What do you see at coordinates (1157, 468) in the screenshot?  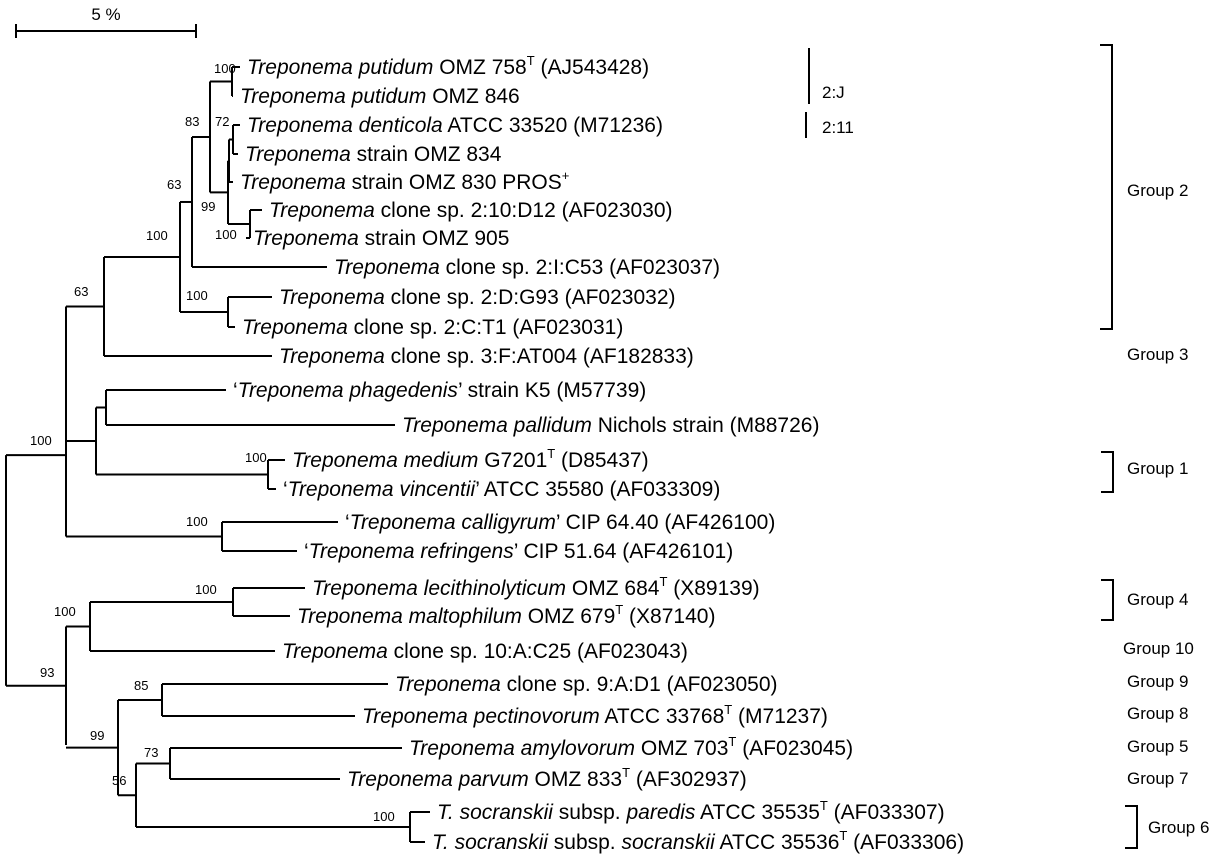 I see `group-label-g1: Group 1` at bounding box center [1157, 468].